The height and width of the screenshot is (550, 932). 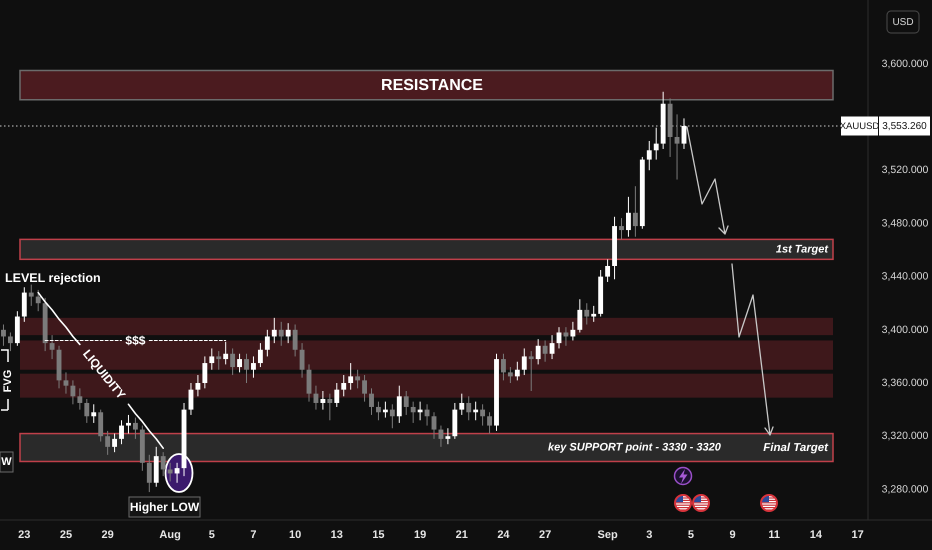 I want to click on x-tick-label: 15, so click(x=378, y=535).